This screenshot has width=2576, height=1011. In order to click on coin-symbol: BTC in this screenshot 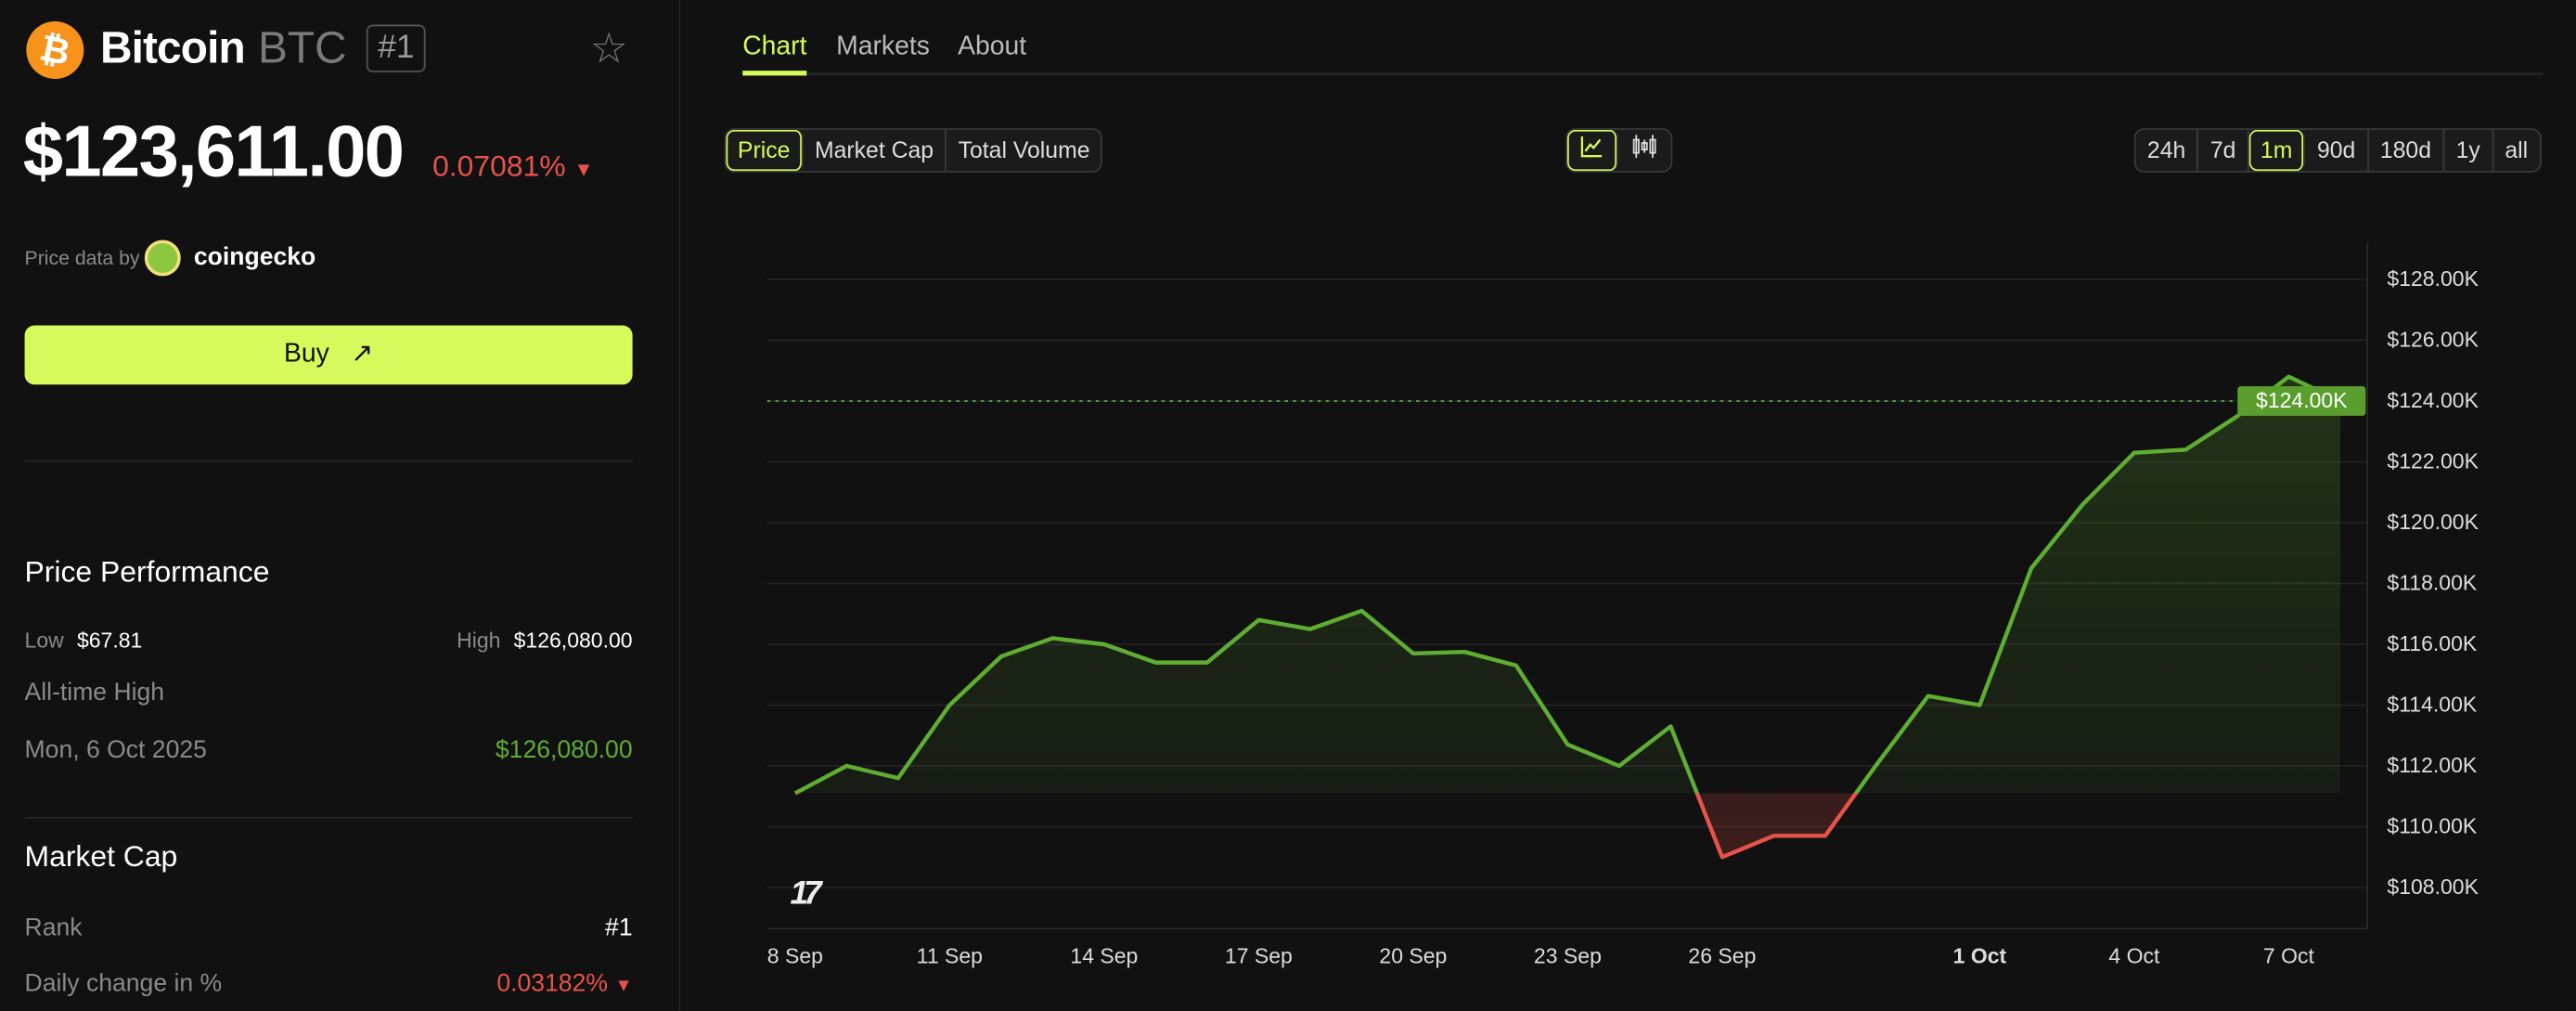, I will do `click(302, 47)`.